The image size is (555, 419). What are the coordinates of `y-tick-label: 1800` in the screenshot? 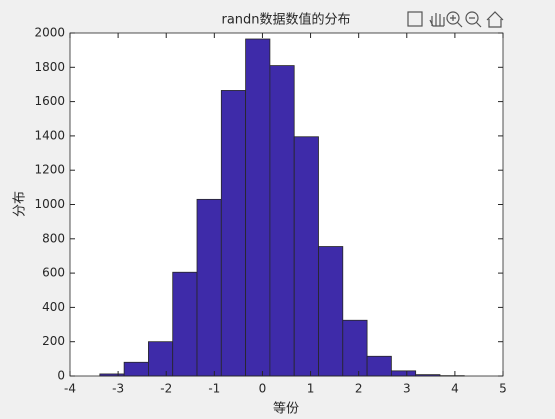 It's located at (49, 67).